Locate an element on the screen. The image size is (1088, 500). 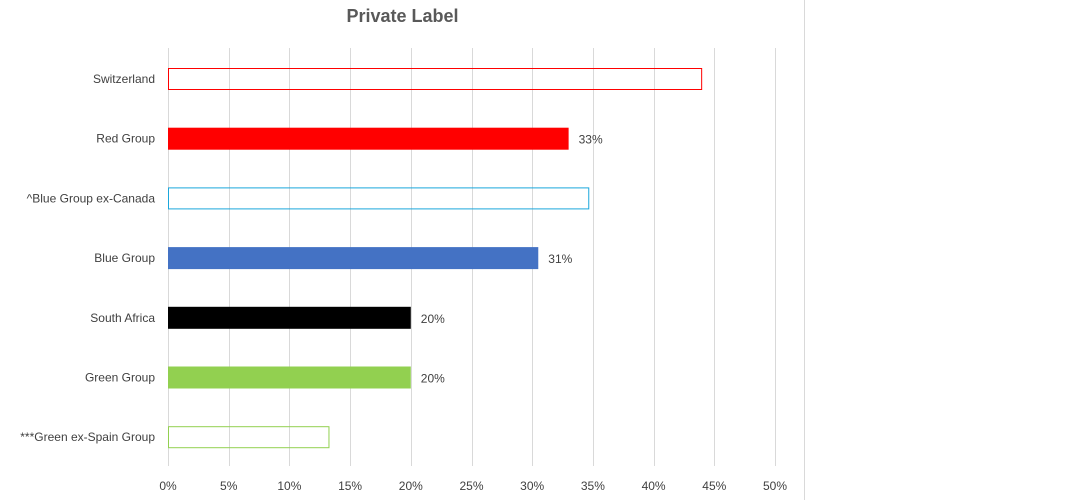
data-label: 33% is located at coordinates (591, 140).